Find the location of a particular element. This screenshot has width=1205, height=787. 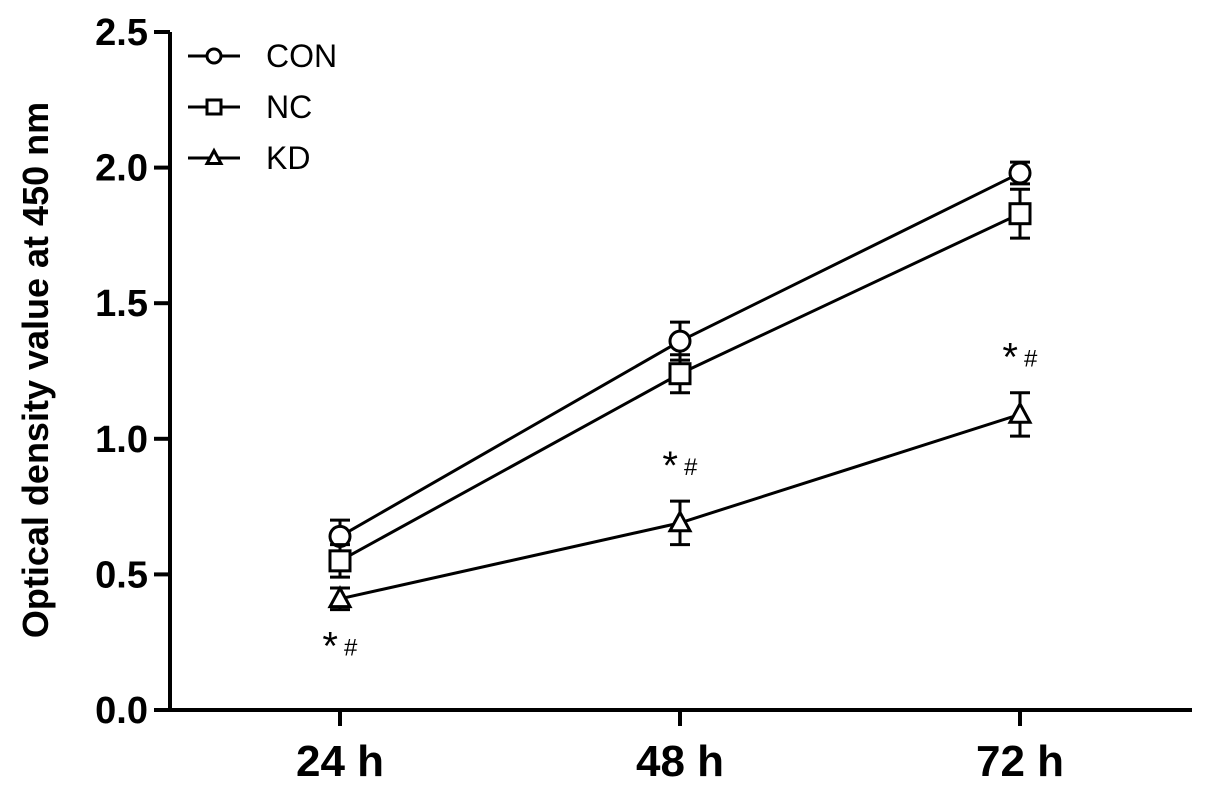

y-tick-label: 1.0 is located at coordinates (121, 440).